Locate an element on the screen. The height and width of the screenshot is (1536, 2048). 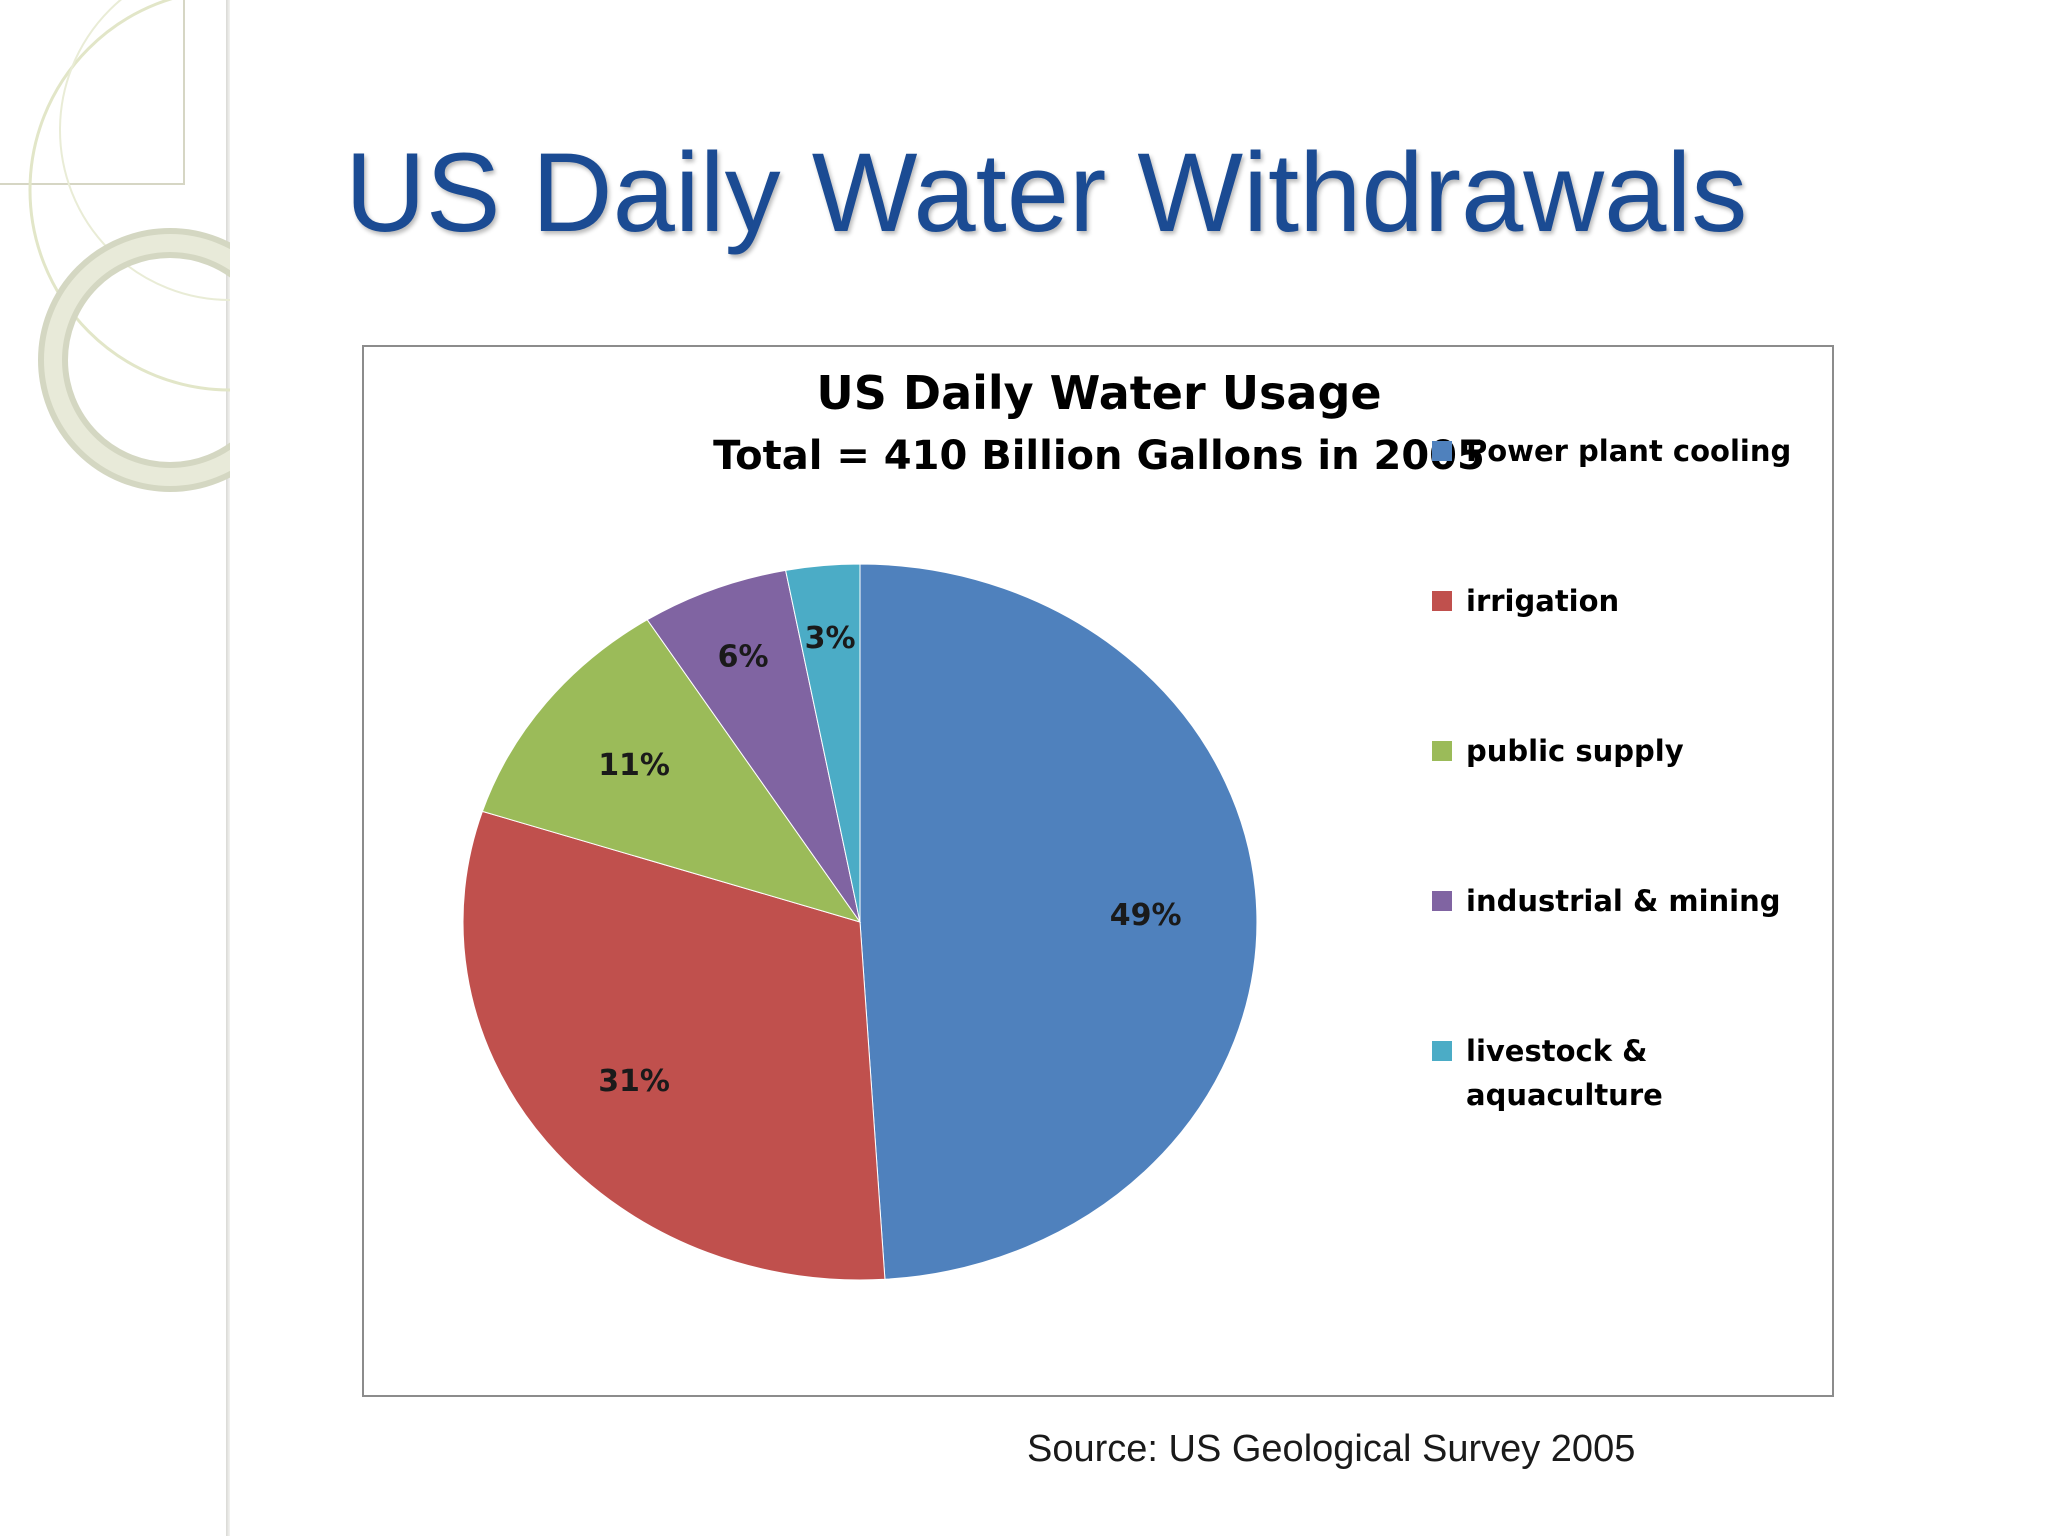
pie-data-label-4: 3% is located at coordinates (830, 638).